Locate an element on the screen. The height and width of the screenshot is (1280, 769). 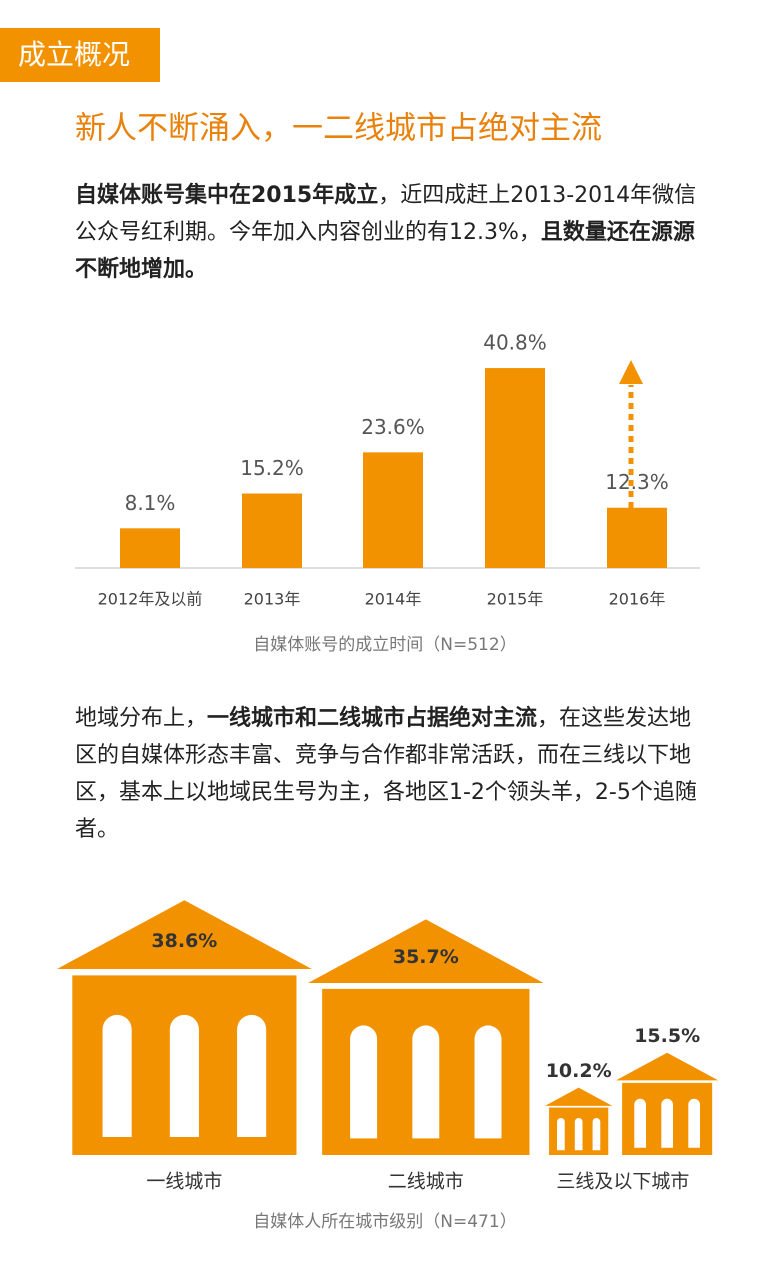
value-label: 35.7% is located at coordinates (426, 957).